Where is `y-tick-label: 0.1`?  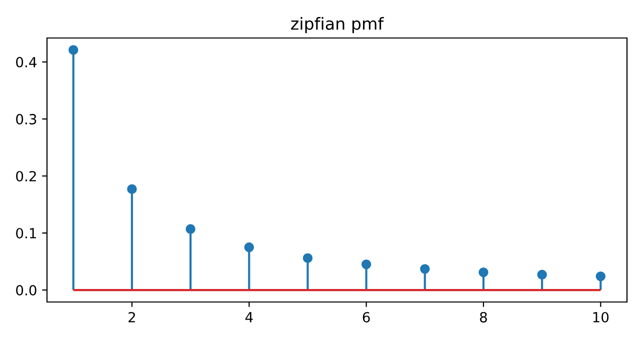
y-tick-label: 0.1 is located at coordinates (26, 233).